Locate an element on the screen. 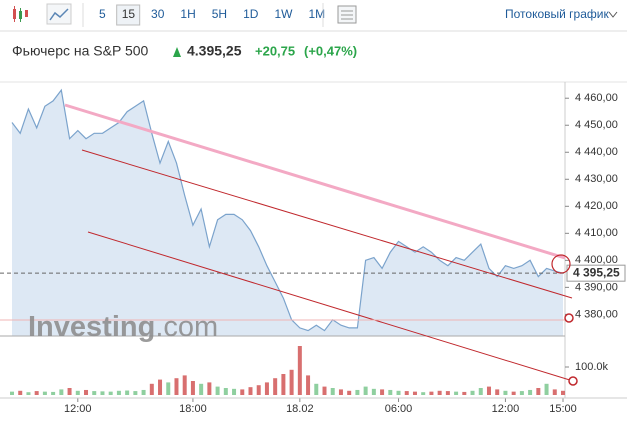 The image size is (627, 425). y-tick-label: 4 400,00 is located at coordinates (596, 260).